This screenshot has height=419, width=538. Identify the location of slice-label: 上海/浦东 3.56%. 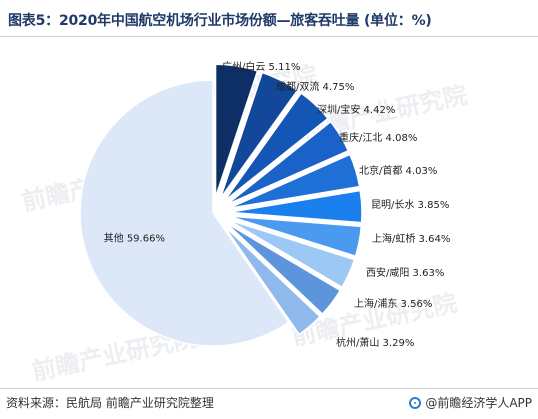
(393, 303).